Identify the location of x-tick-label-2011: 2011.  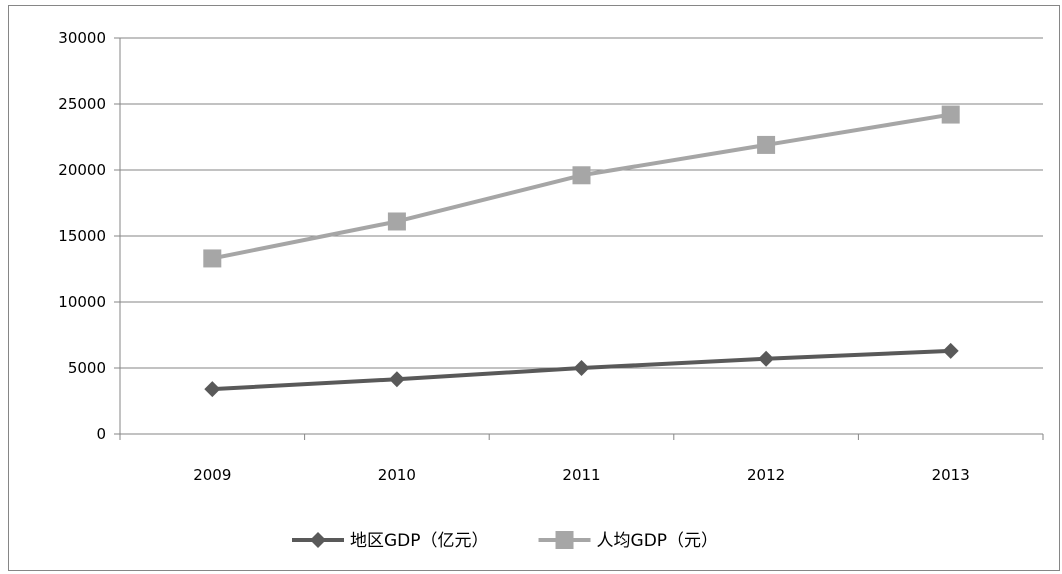
(581, 475).